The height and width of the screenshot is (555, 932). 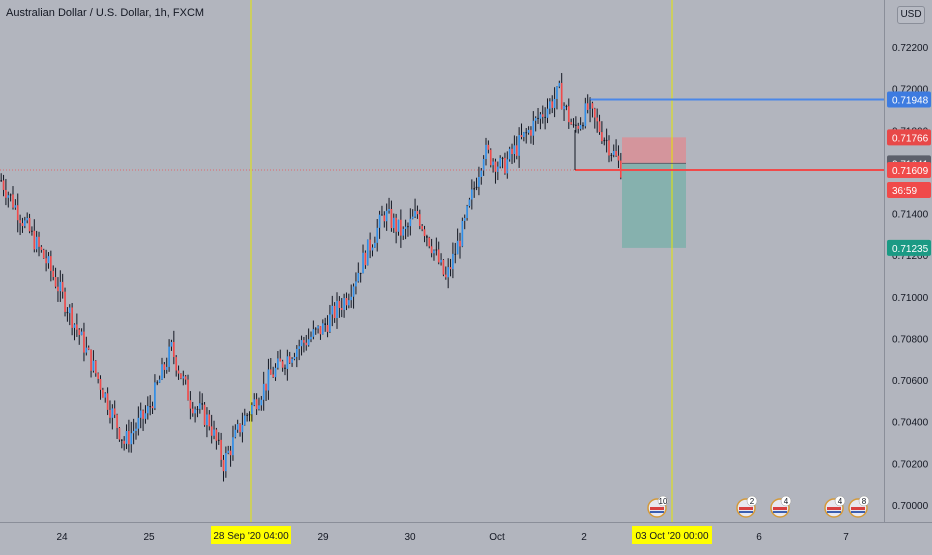 I want to click on position-zones, so click(x=654, y=192).